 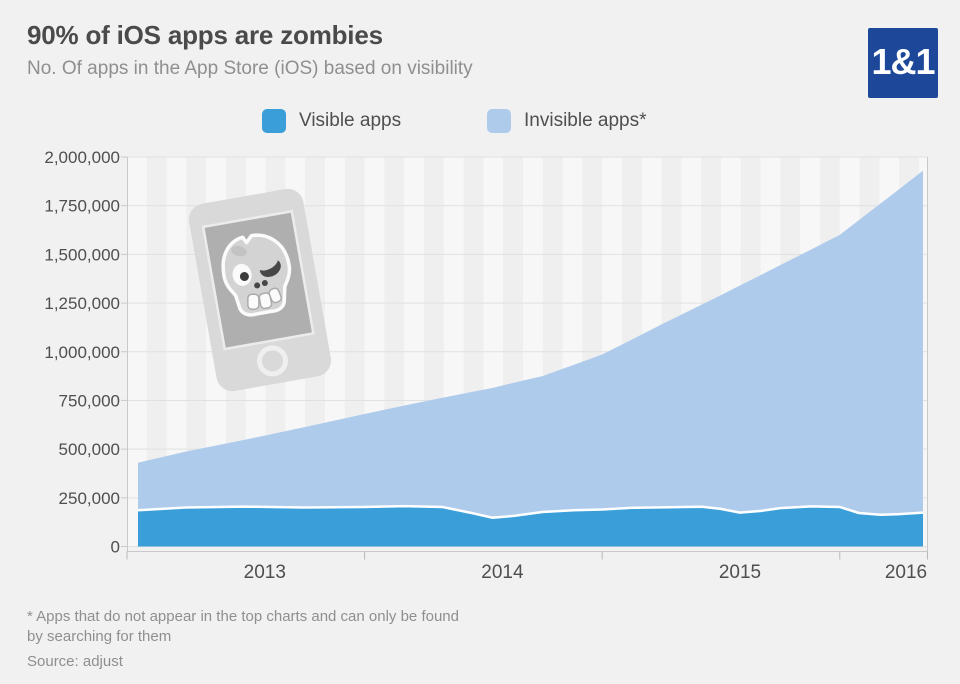 I want to click on svg-text: 250,000, so click(x=89, y=498).